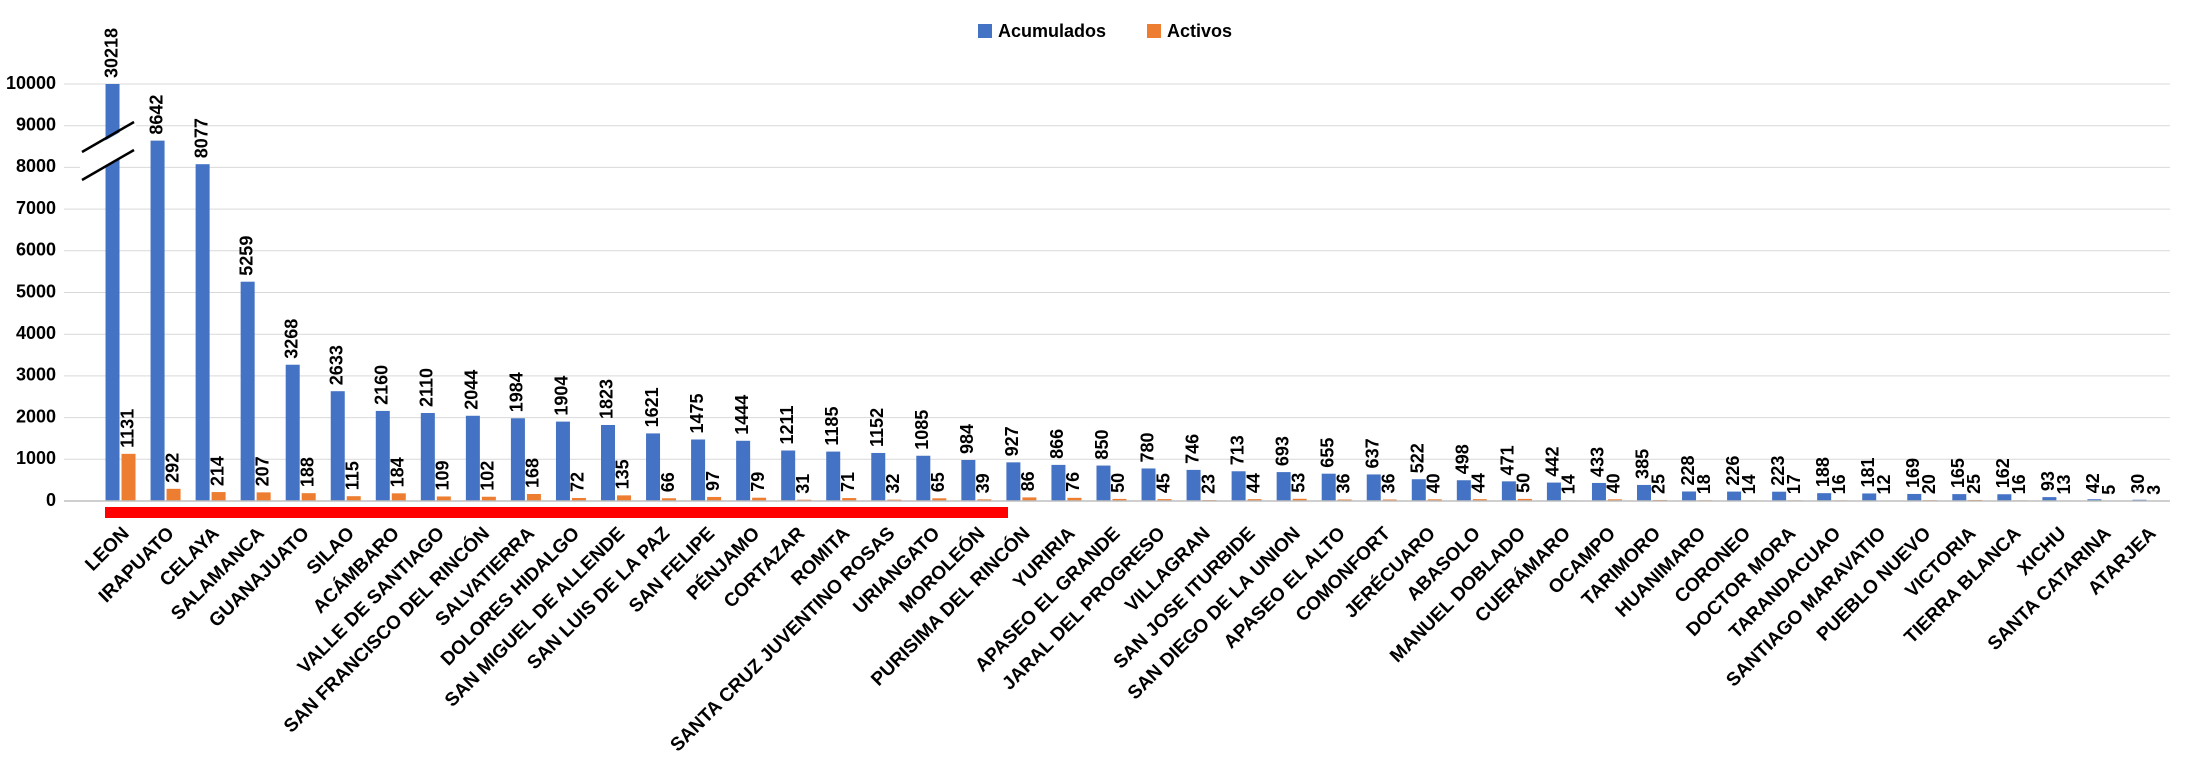 This screenshot has width=2190, height=763. Describe the element at coordinates (1434, 483) in the screenshot. I see `data-label: 40` at that location.